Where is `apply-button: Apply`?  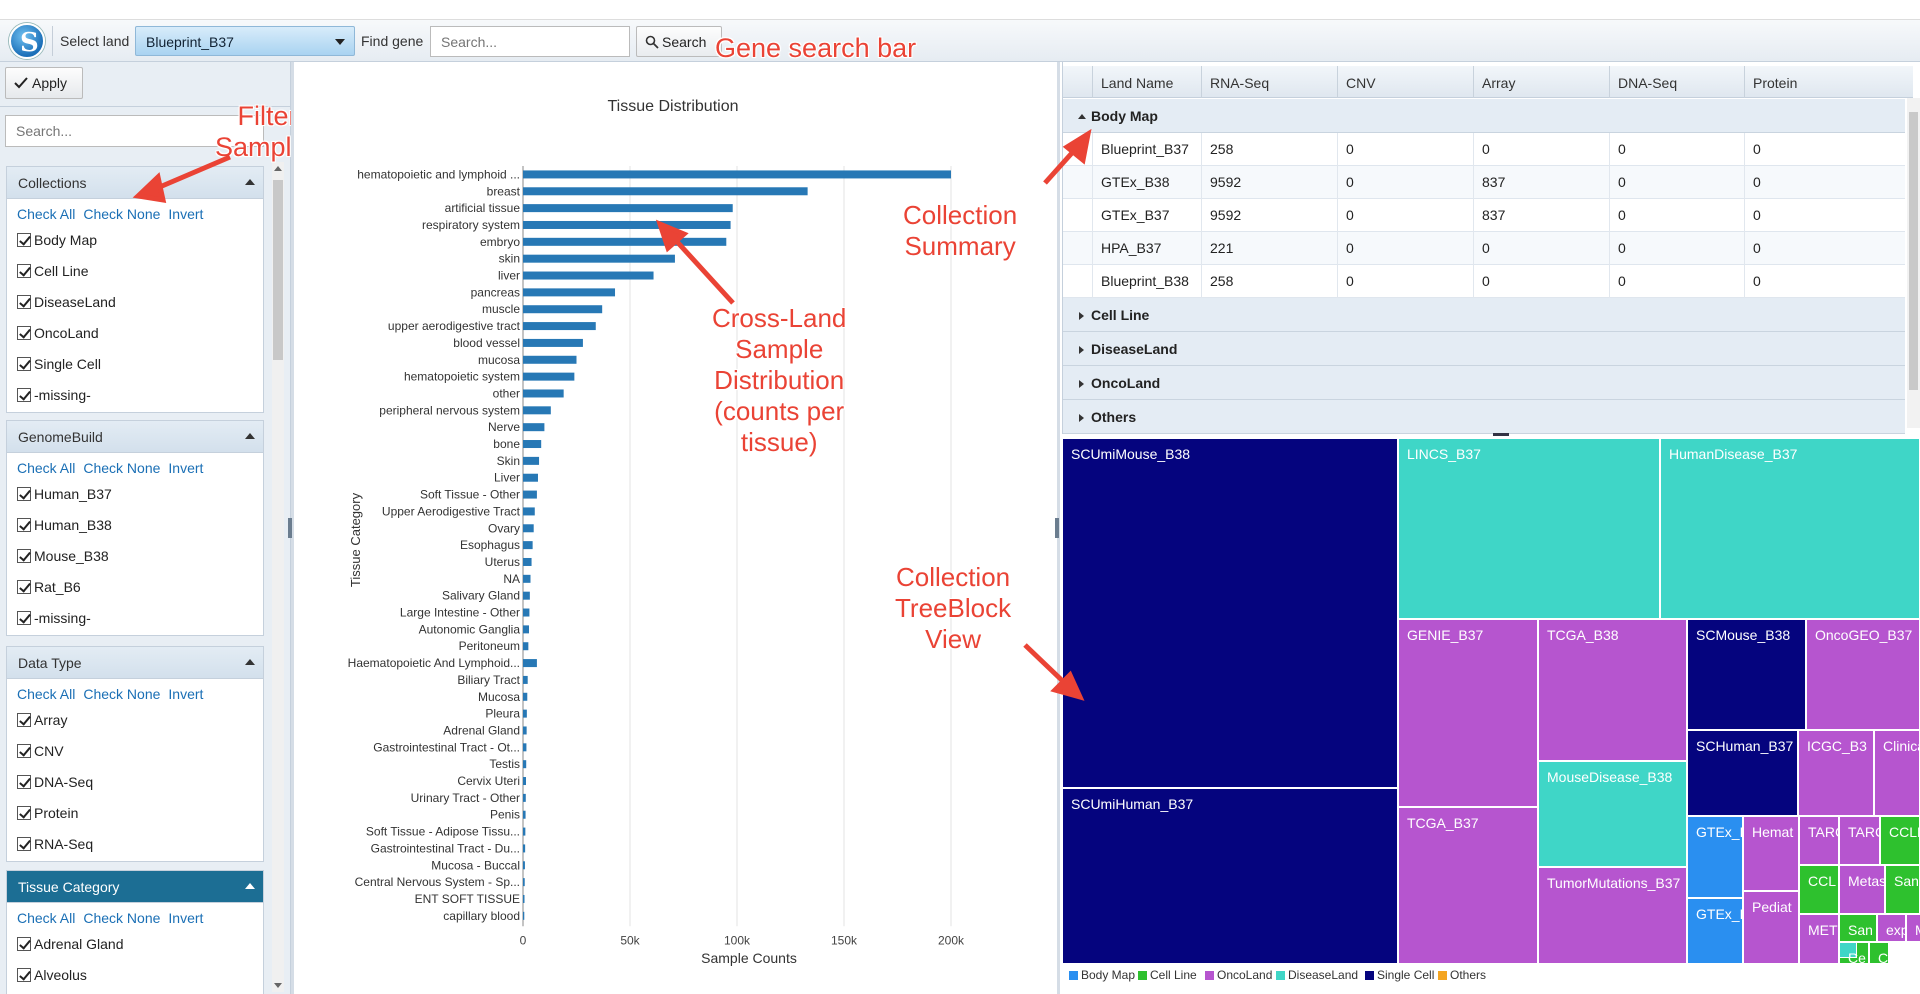
apply-button: Apply is located at coordinates (44, 83).